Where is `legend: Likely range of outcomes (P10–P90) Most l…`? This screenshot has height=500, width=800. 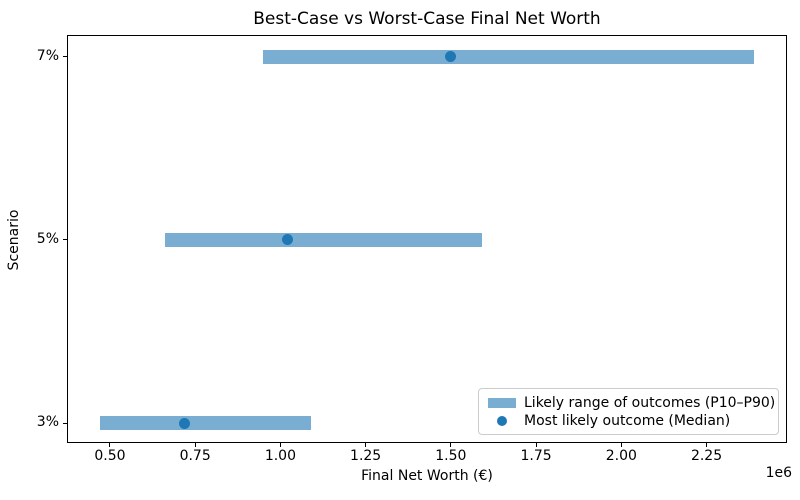
legend: Likely range of outcomes (P10–P90) Most l… is located at coordinates (628, 411).